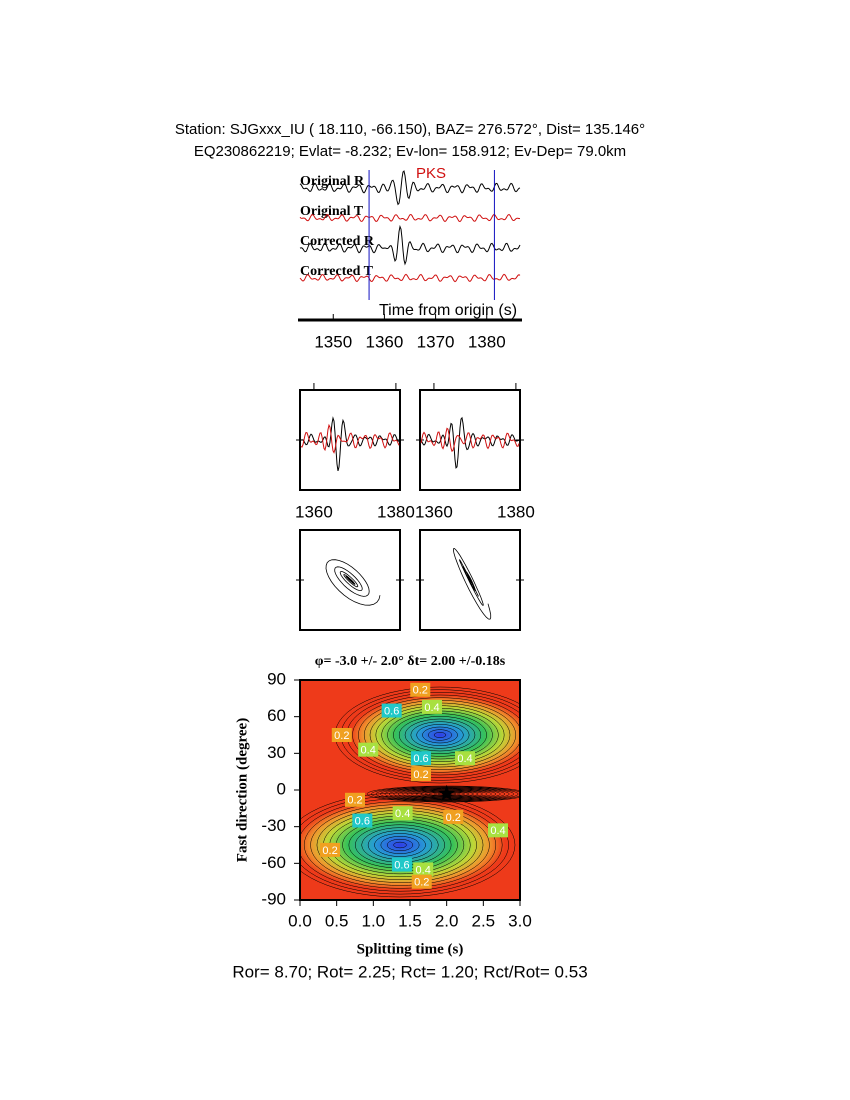 The width and height of the screenshot is (850, 1100). Describe the element at coordinates (337, 241) in the screenshot. I see `trace-label: Corrected R` at that location.